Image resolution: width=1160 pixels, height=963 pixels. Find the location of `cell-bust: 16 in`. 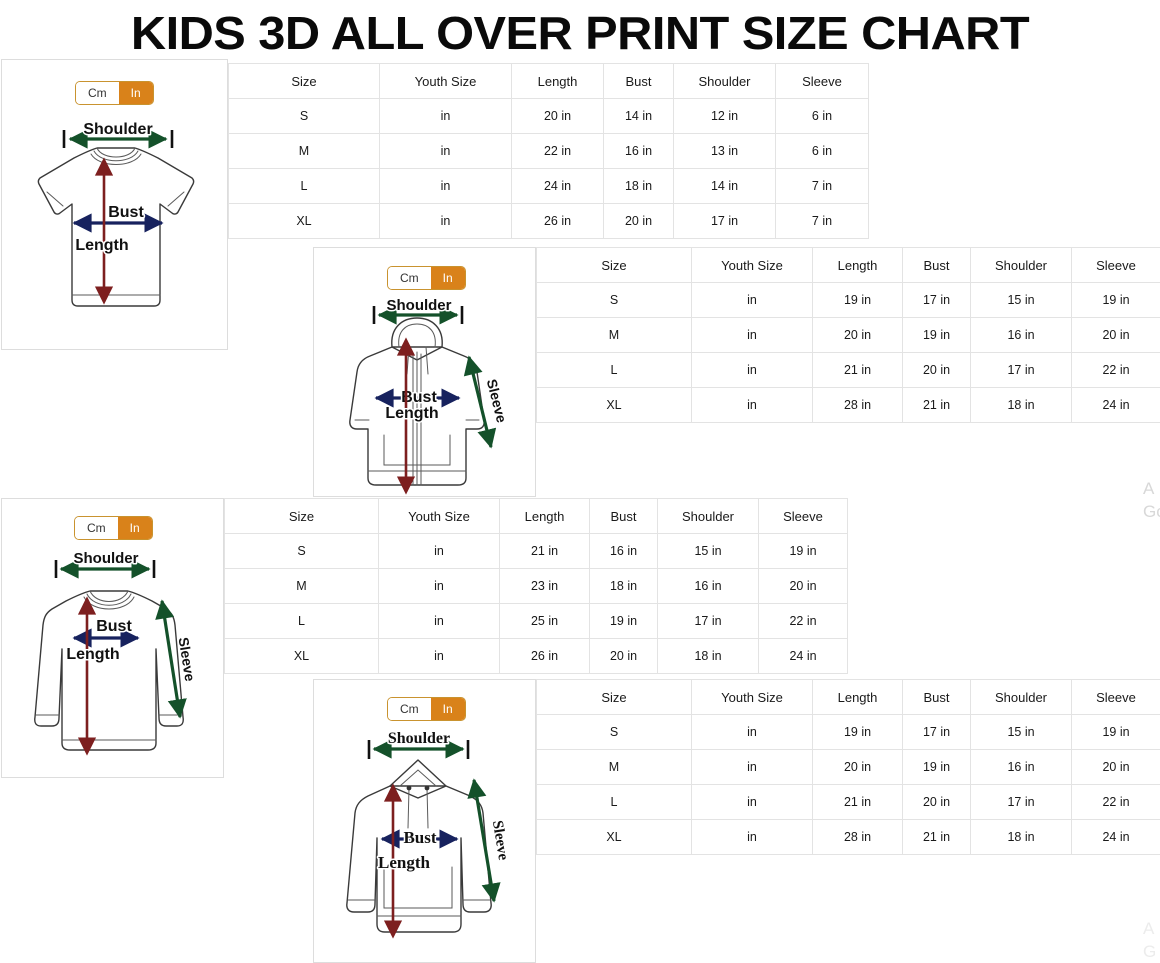

cell-bust: 16 in is located at coordinates (638, 151).